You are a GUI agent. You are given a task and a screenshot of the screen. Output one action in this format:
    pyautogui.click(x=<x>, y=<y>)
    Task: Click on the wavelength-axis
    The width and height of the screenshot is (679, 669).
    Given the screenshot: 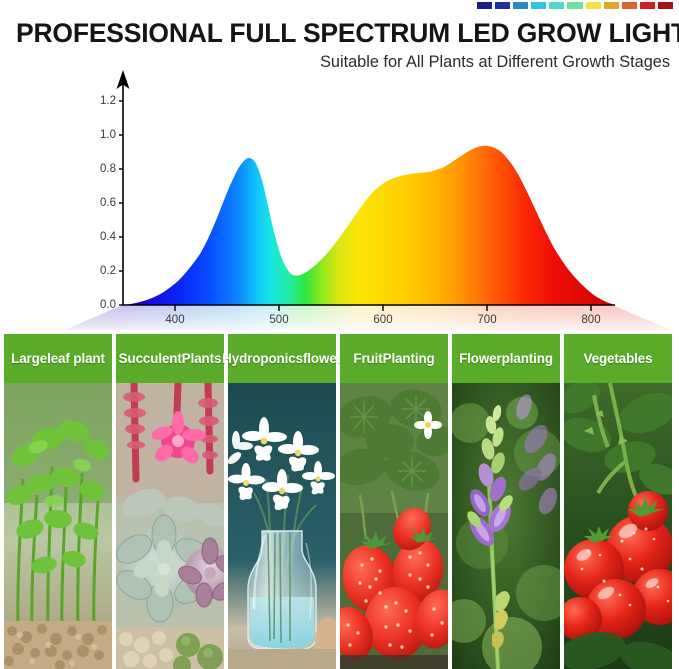 What is the action you would take?
    pyautogui.click(x=369, y=307)
    